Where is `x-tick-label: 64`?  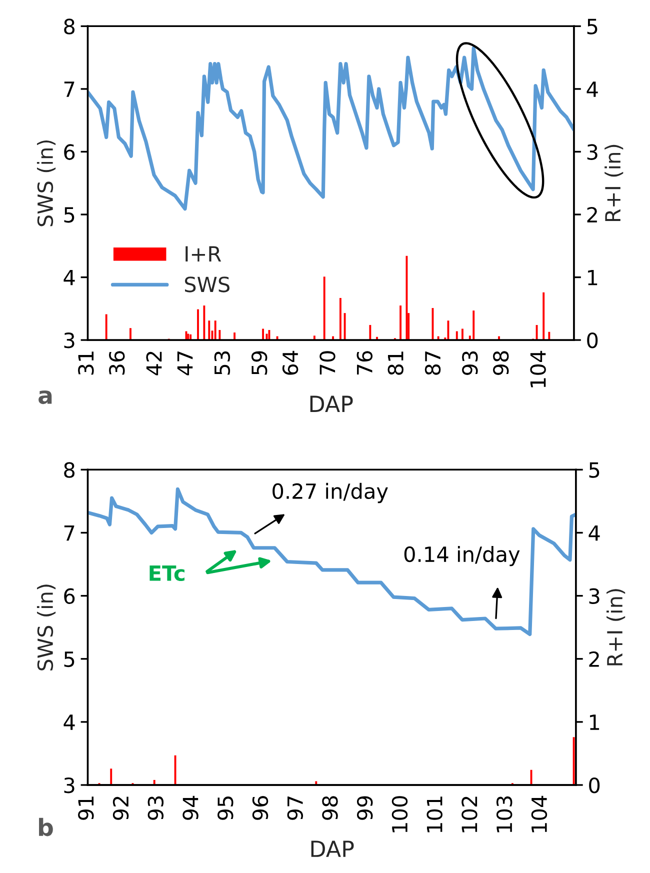 x-tick-label: 64 is located at coordinates (290, 362).